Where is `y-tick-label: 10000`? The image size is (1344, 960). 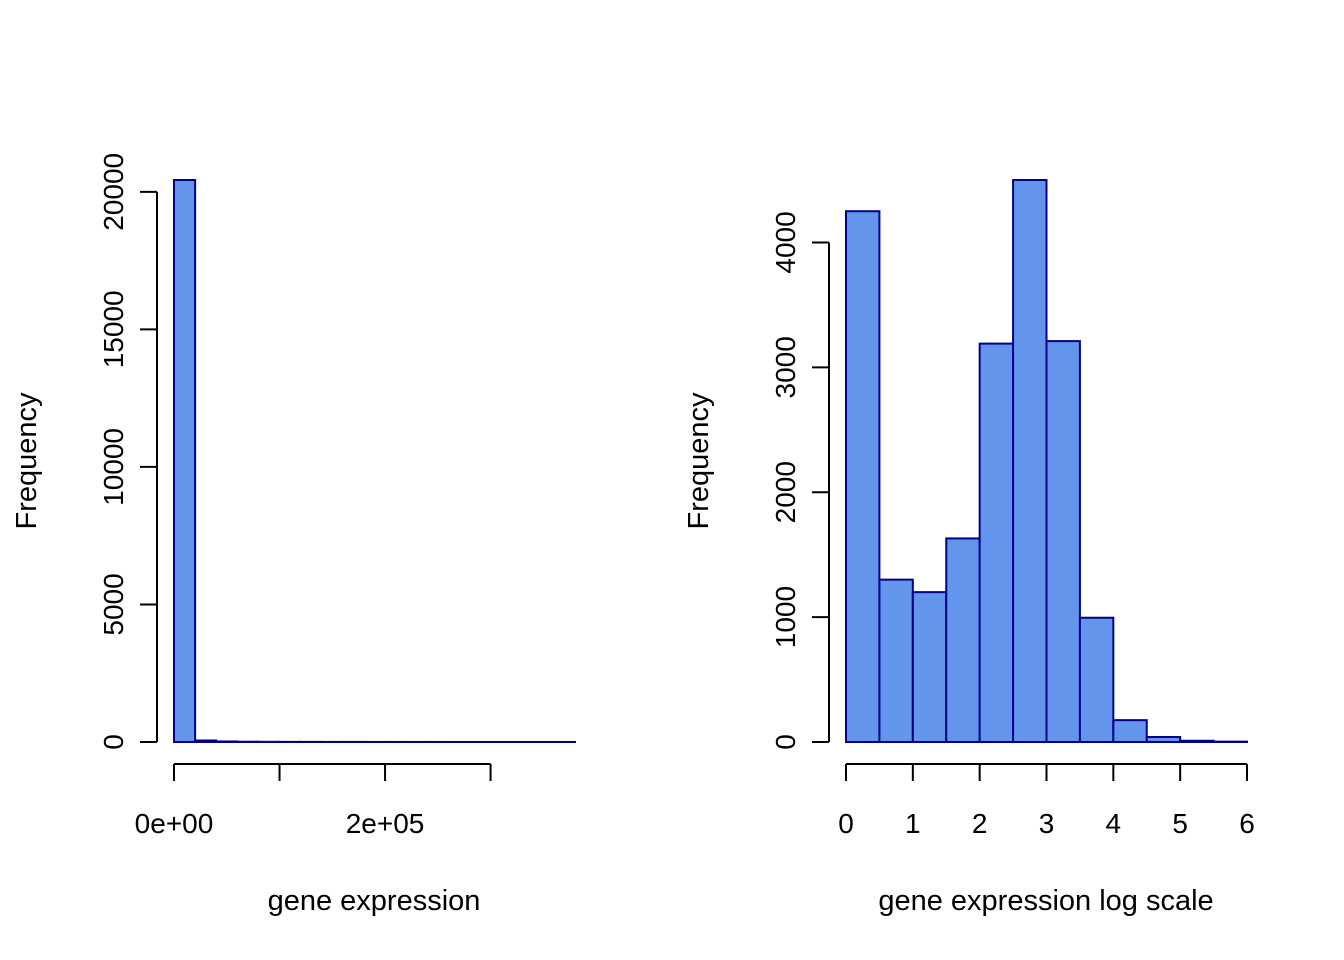 y-tick-label: 10000 is located at coordinates (113, 467).